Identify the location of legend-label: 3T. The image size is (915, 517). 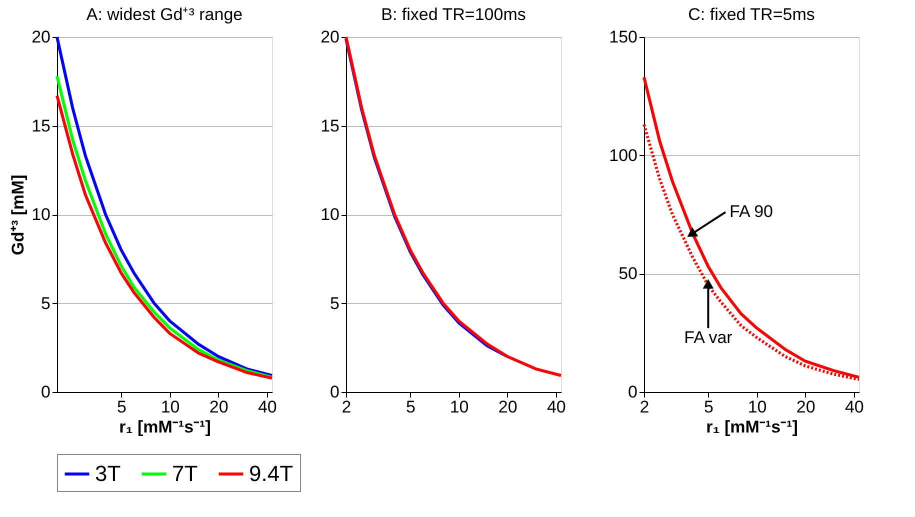
(108, 473).